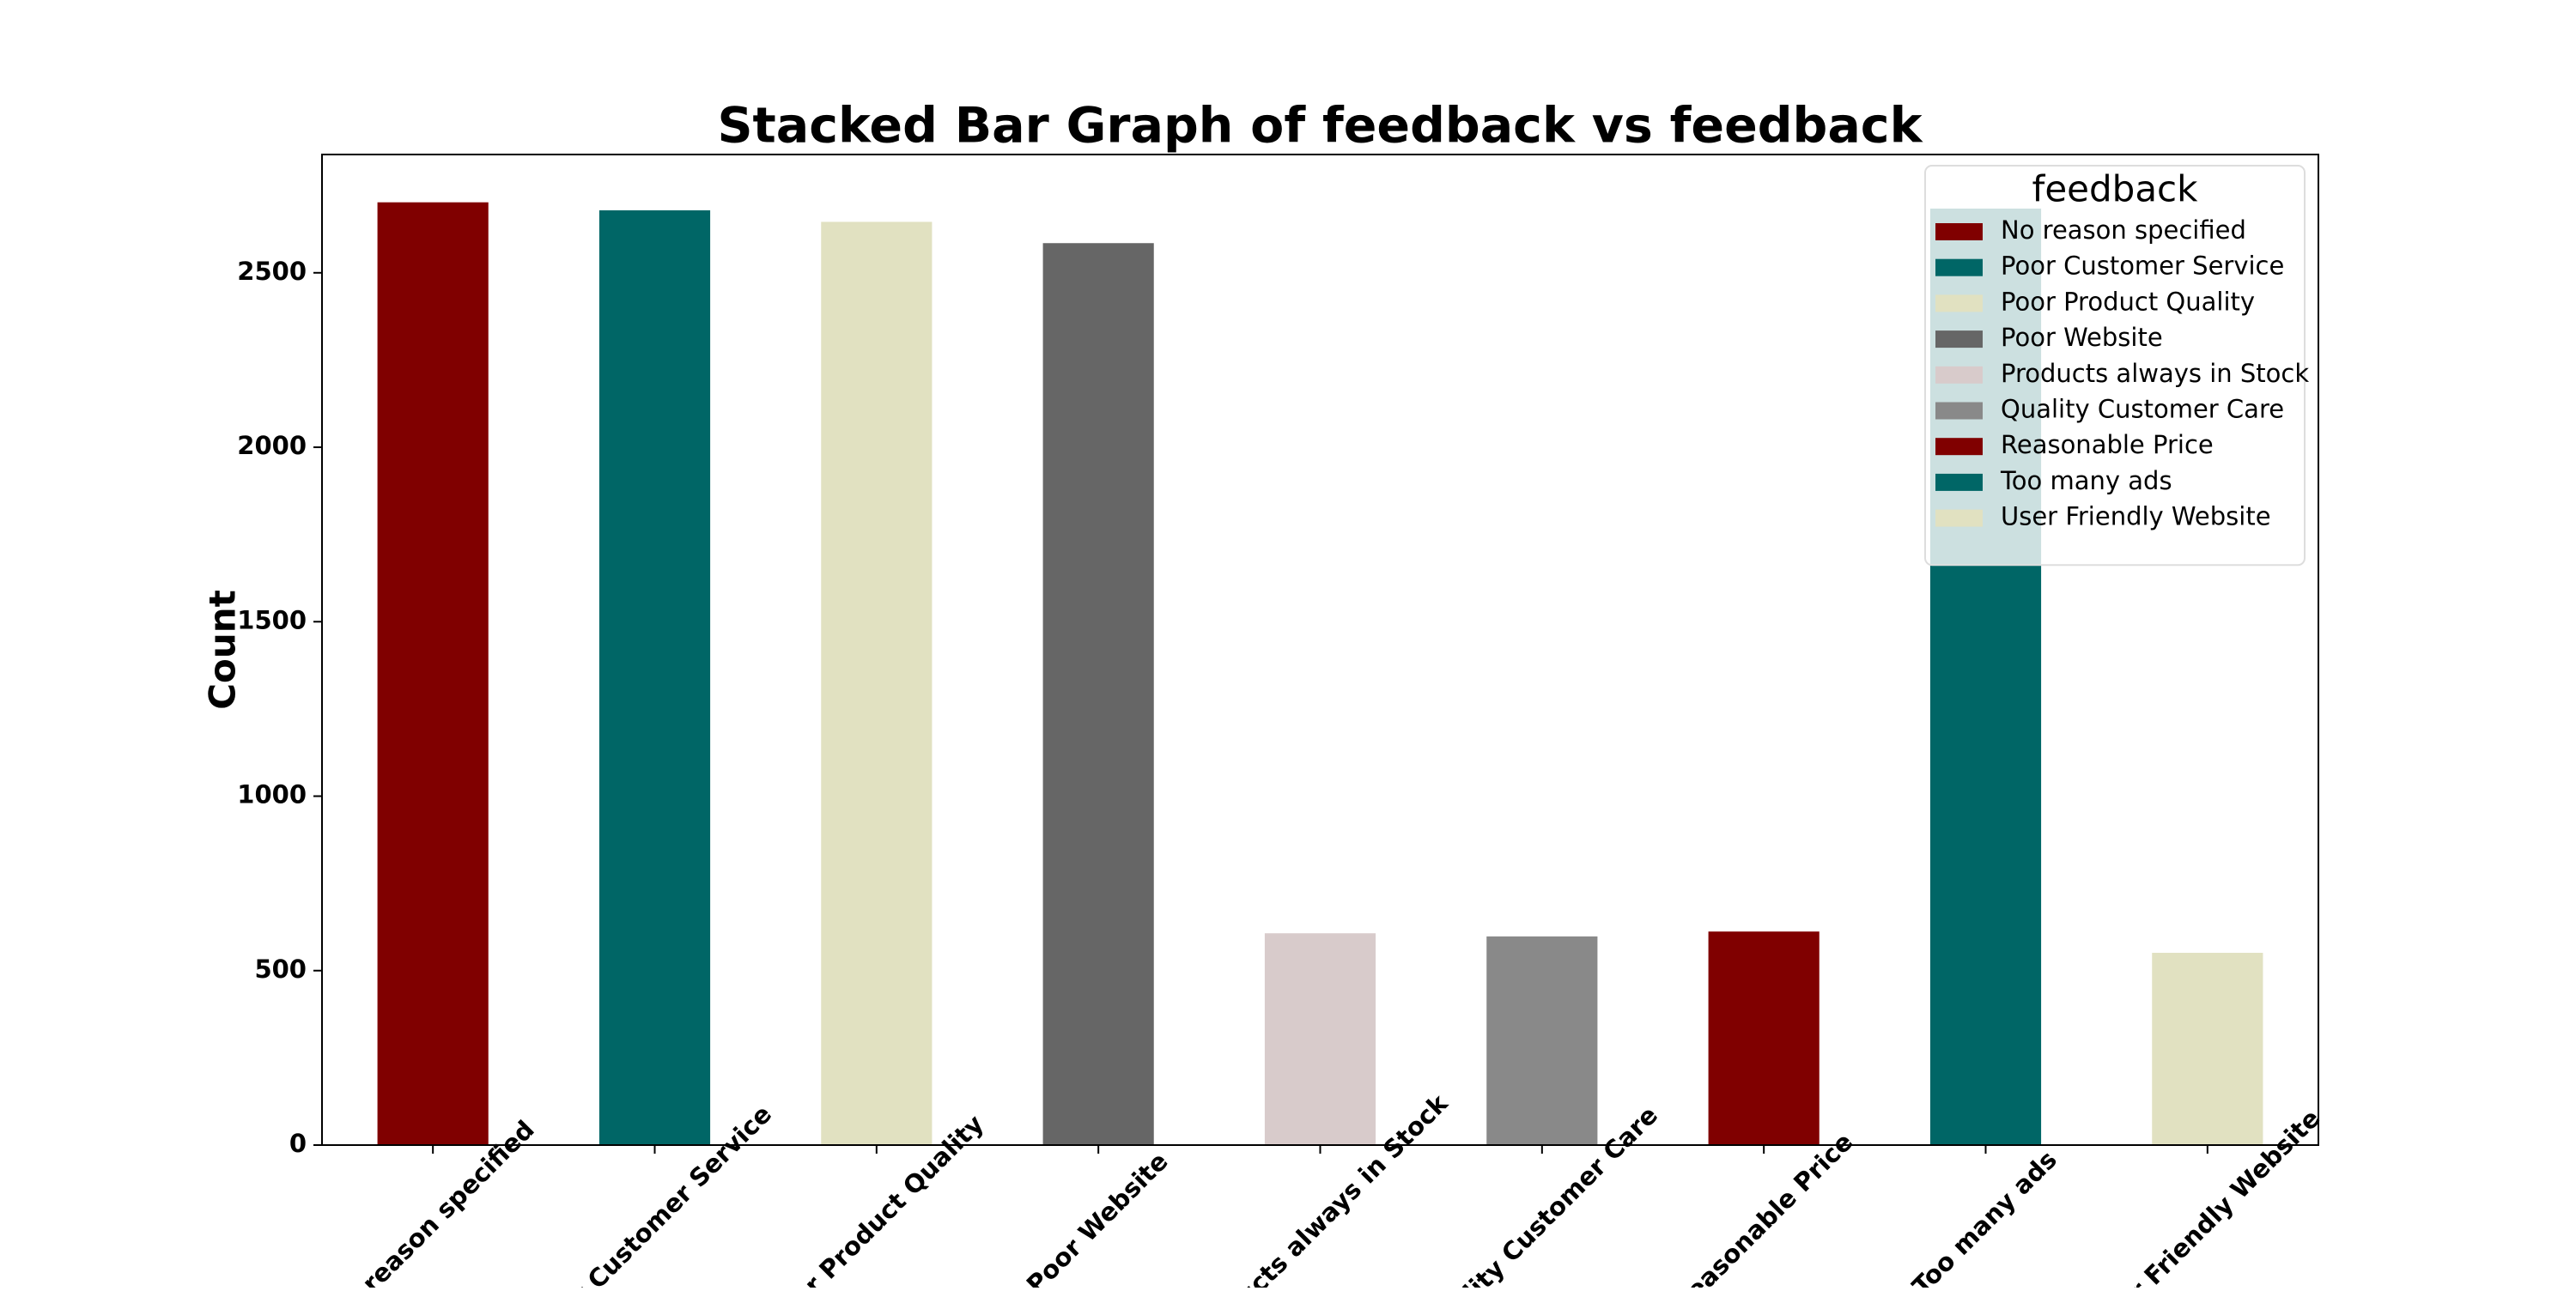  I want to click on legend-label: Too many ads, so click(2086, 481).